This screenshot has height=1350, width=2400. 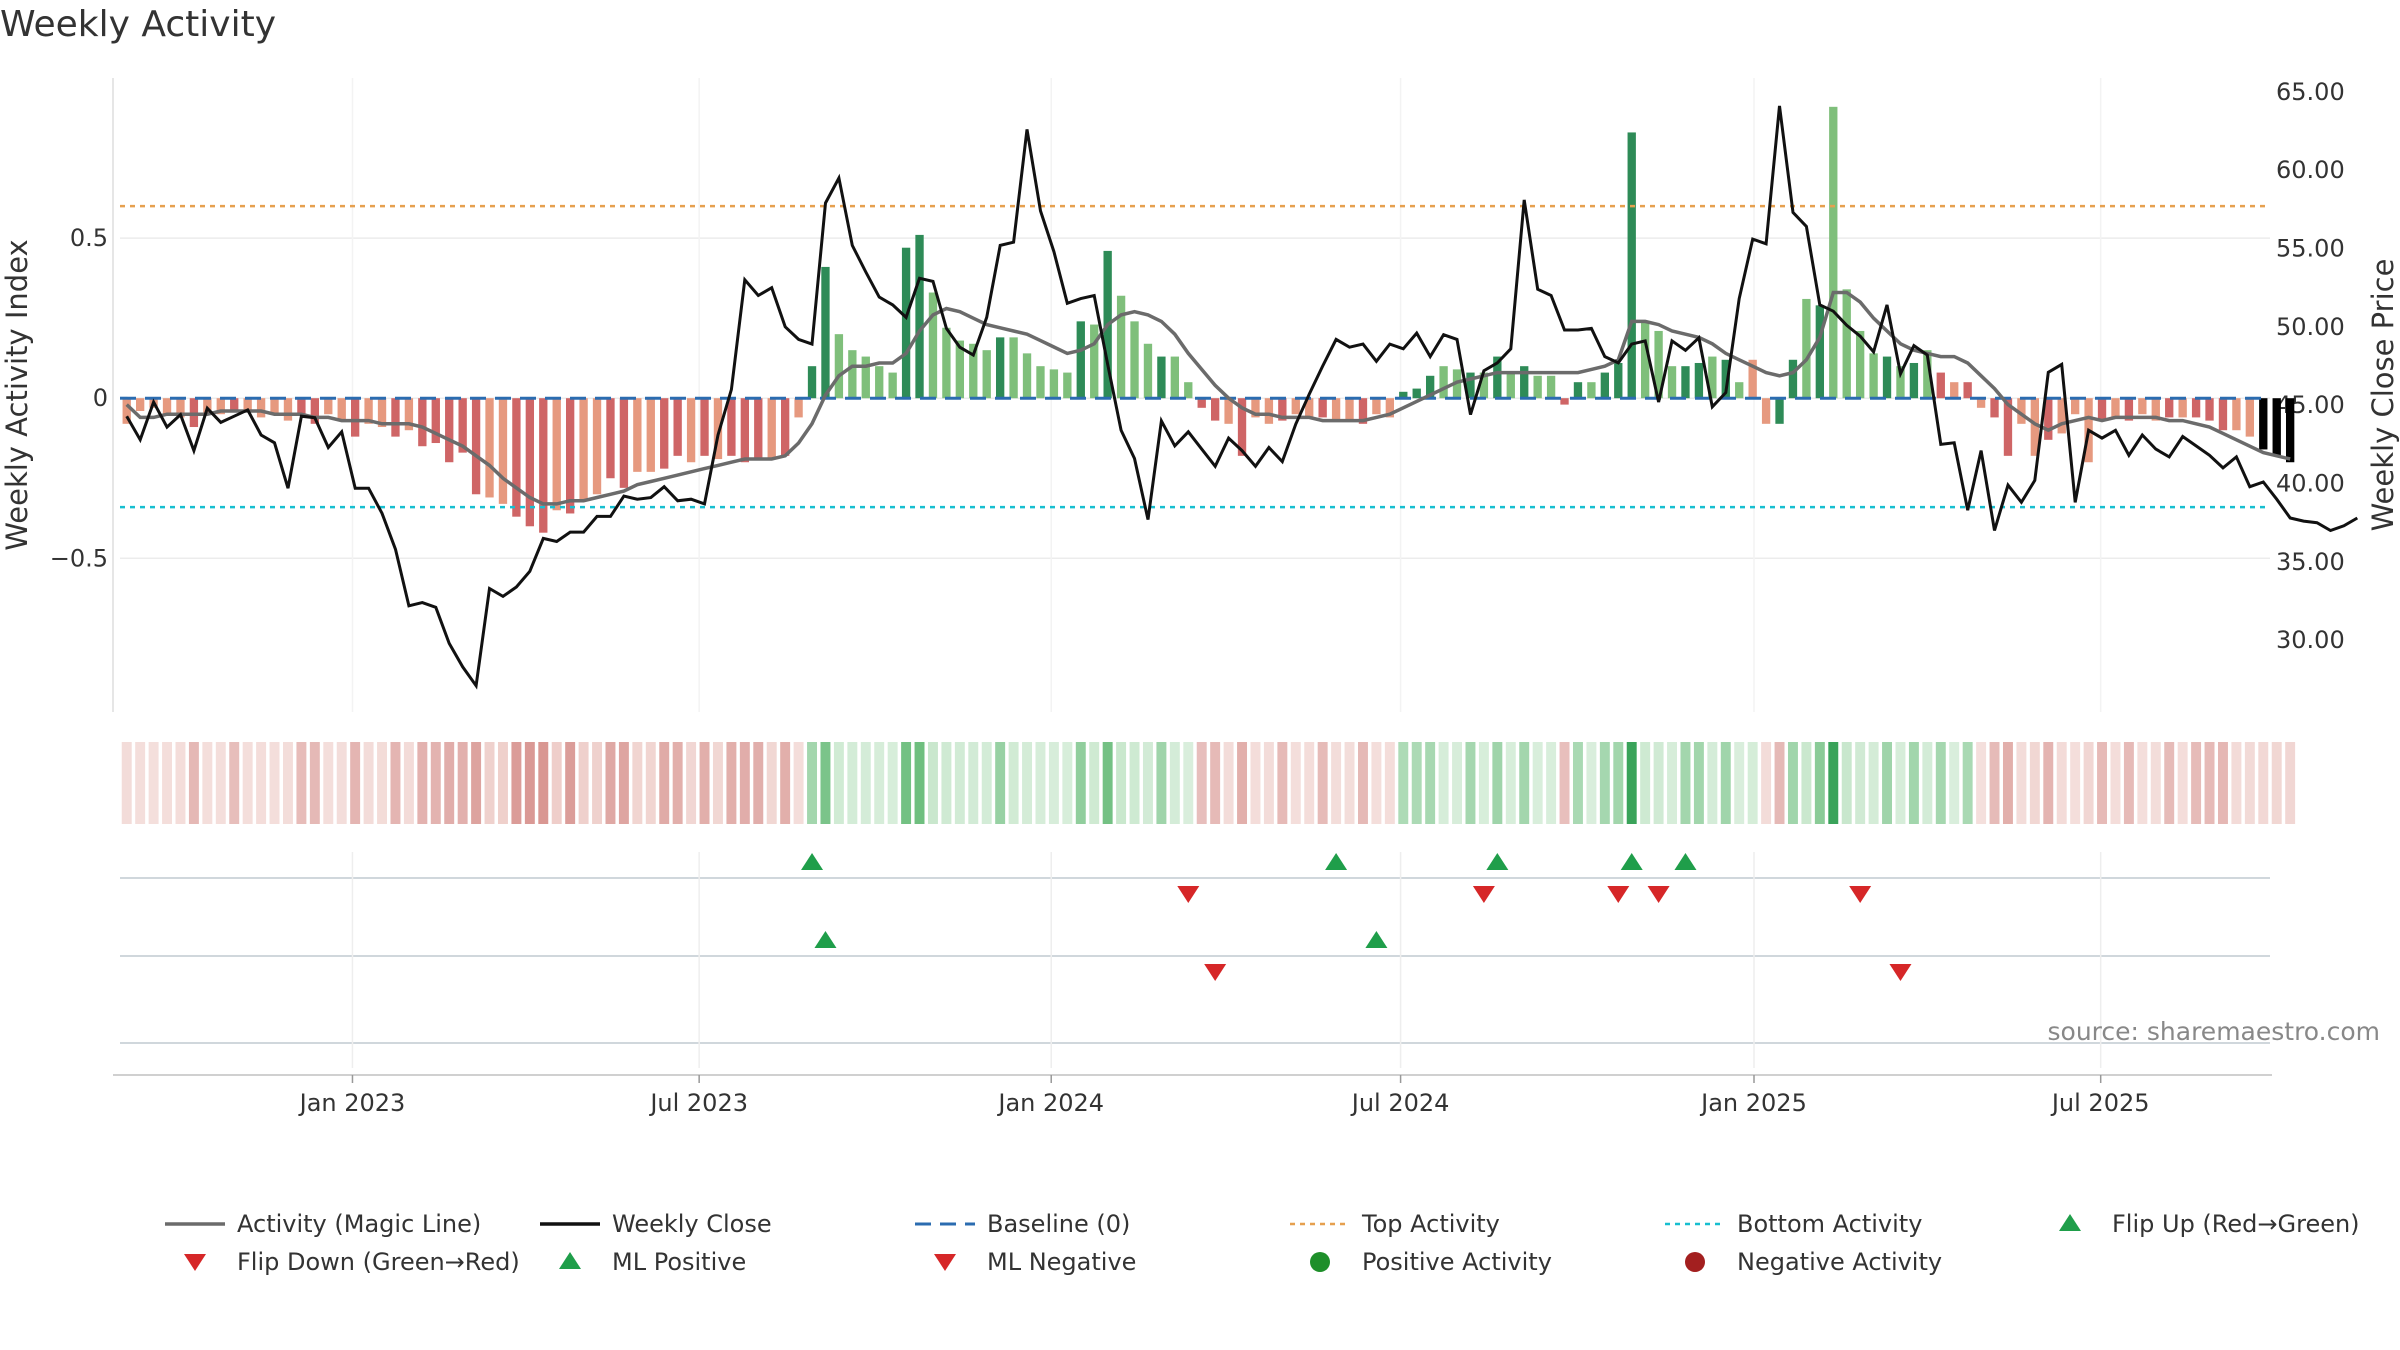 I want to click on source-label: source: sharemaestro.com, so click(x=2214, y=1031).